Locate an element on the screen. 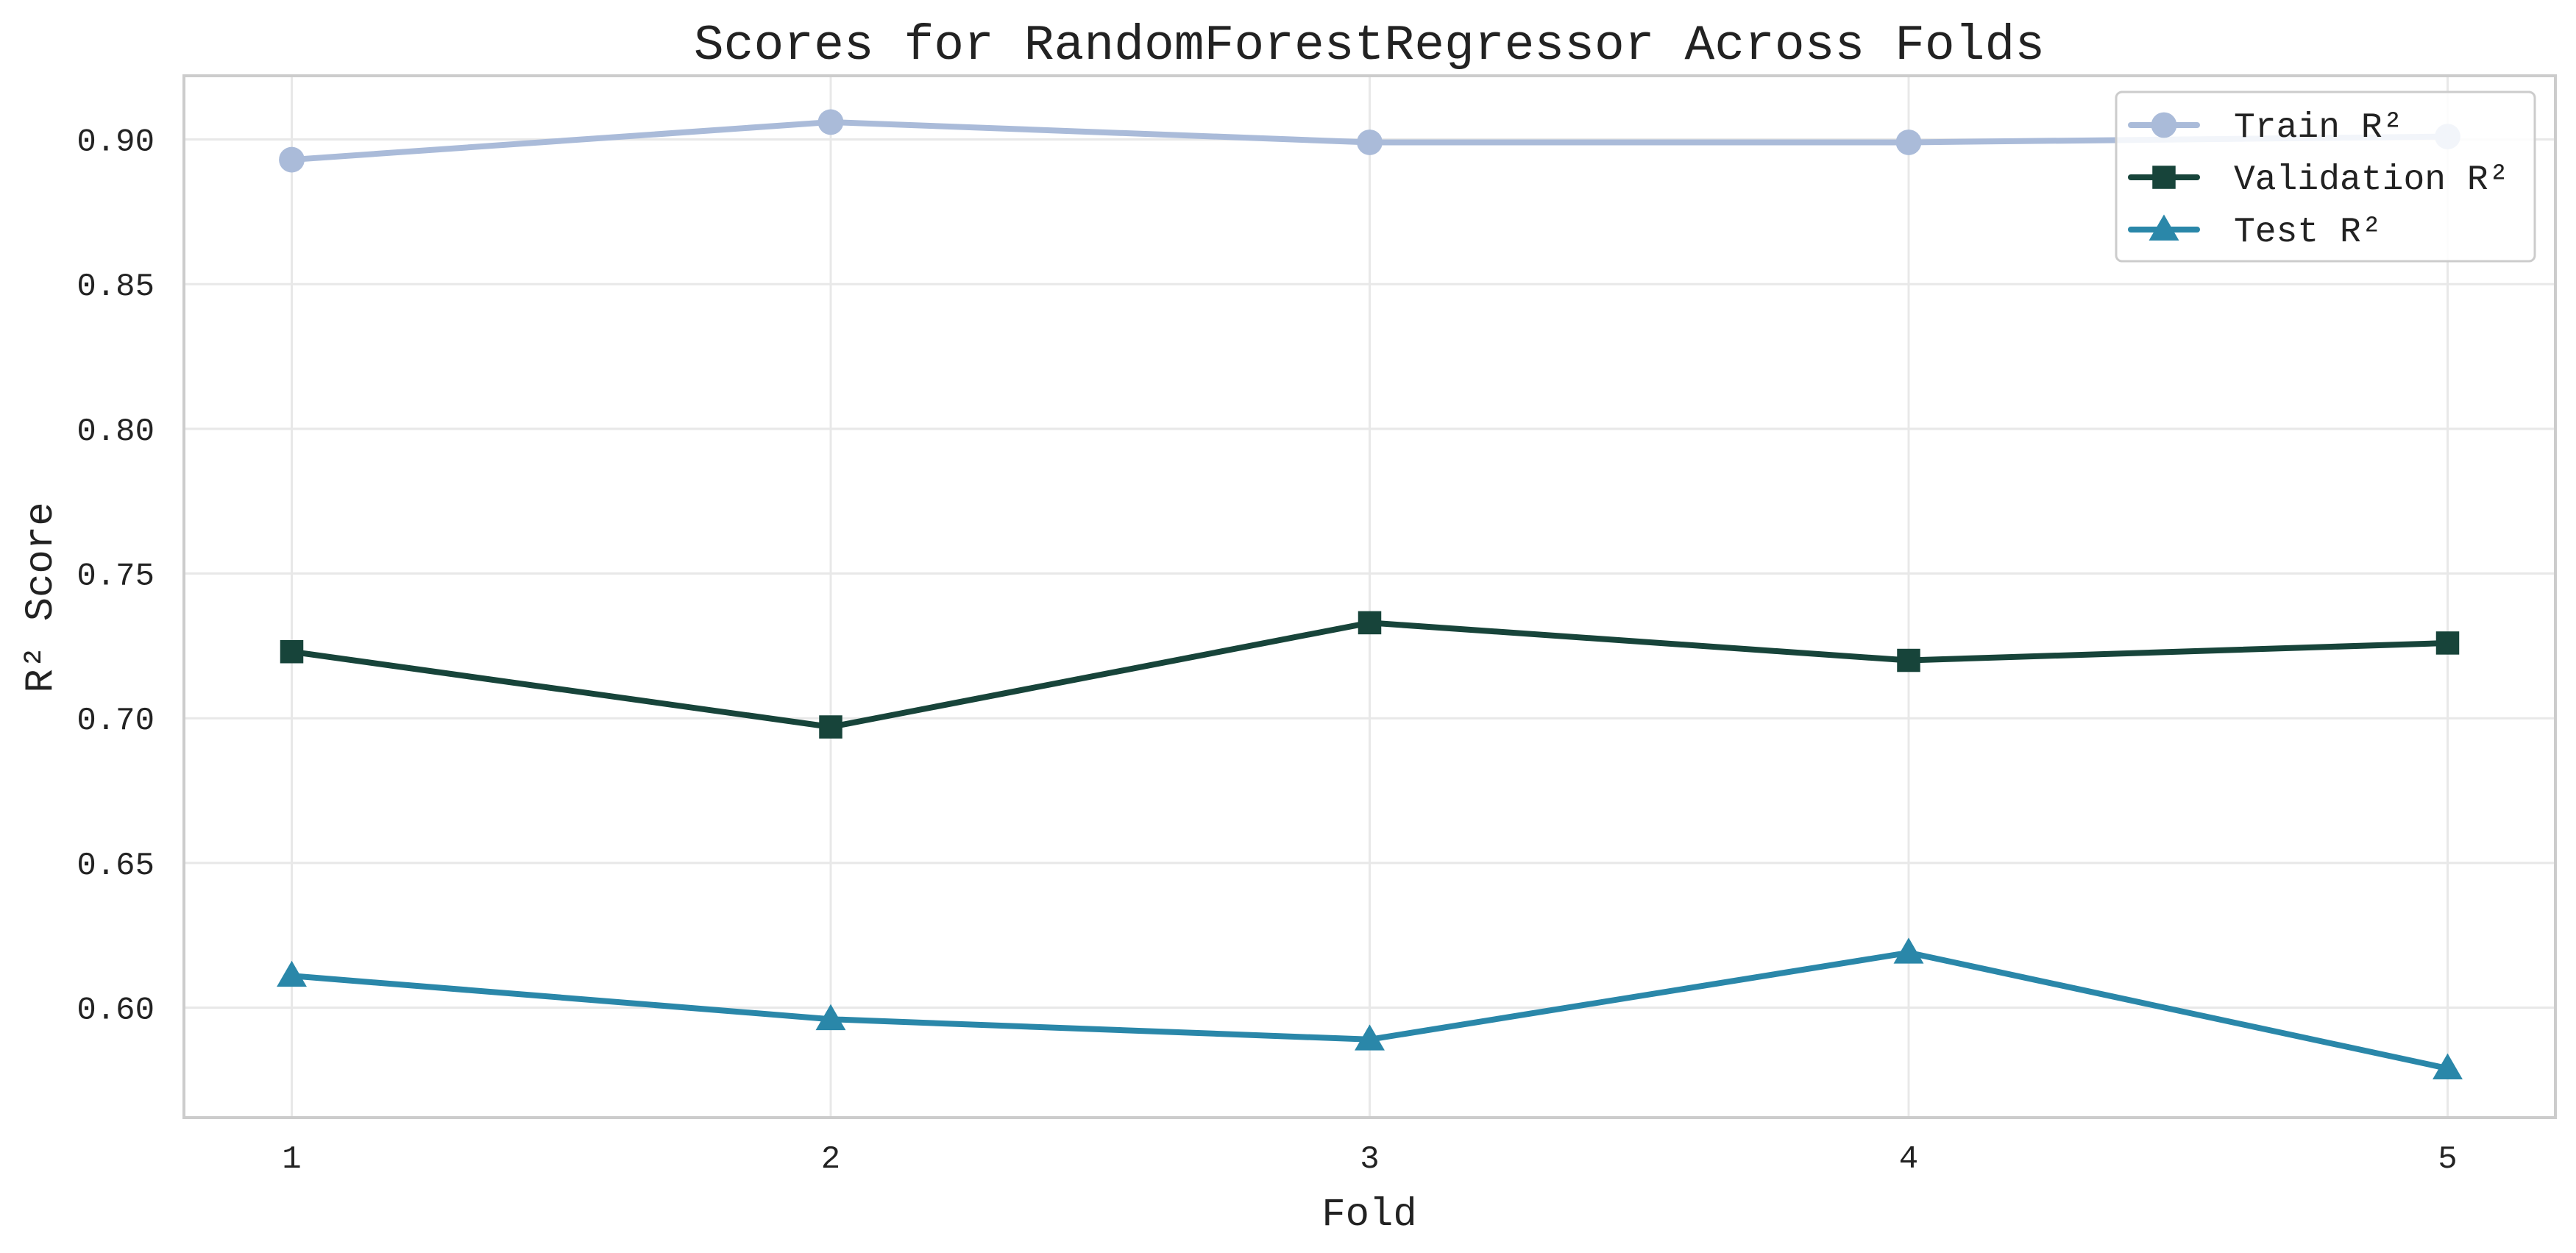  series-square is located at coordinates (1370, 675).